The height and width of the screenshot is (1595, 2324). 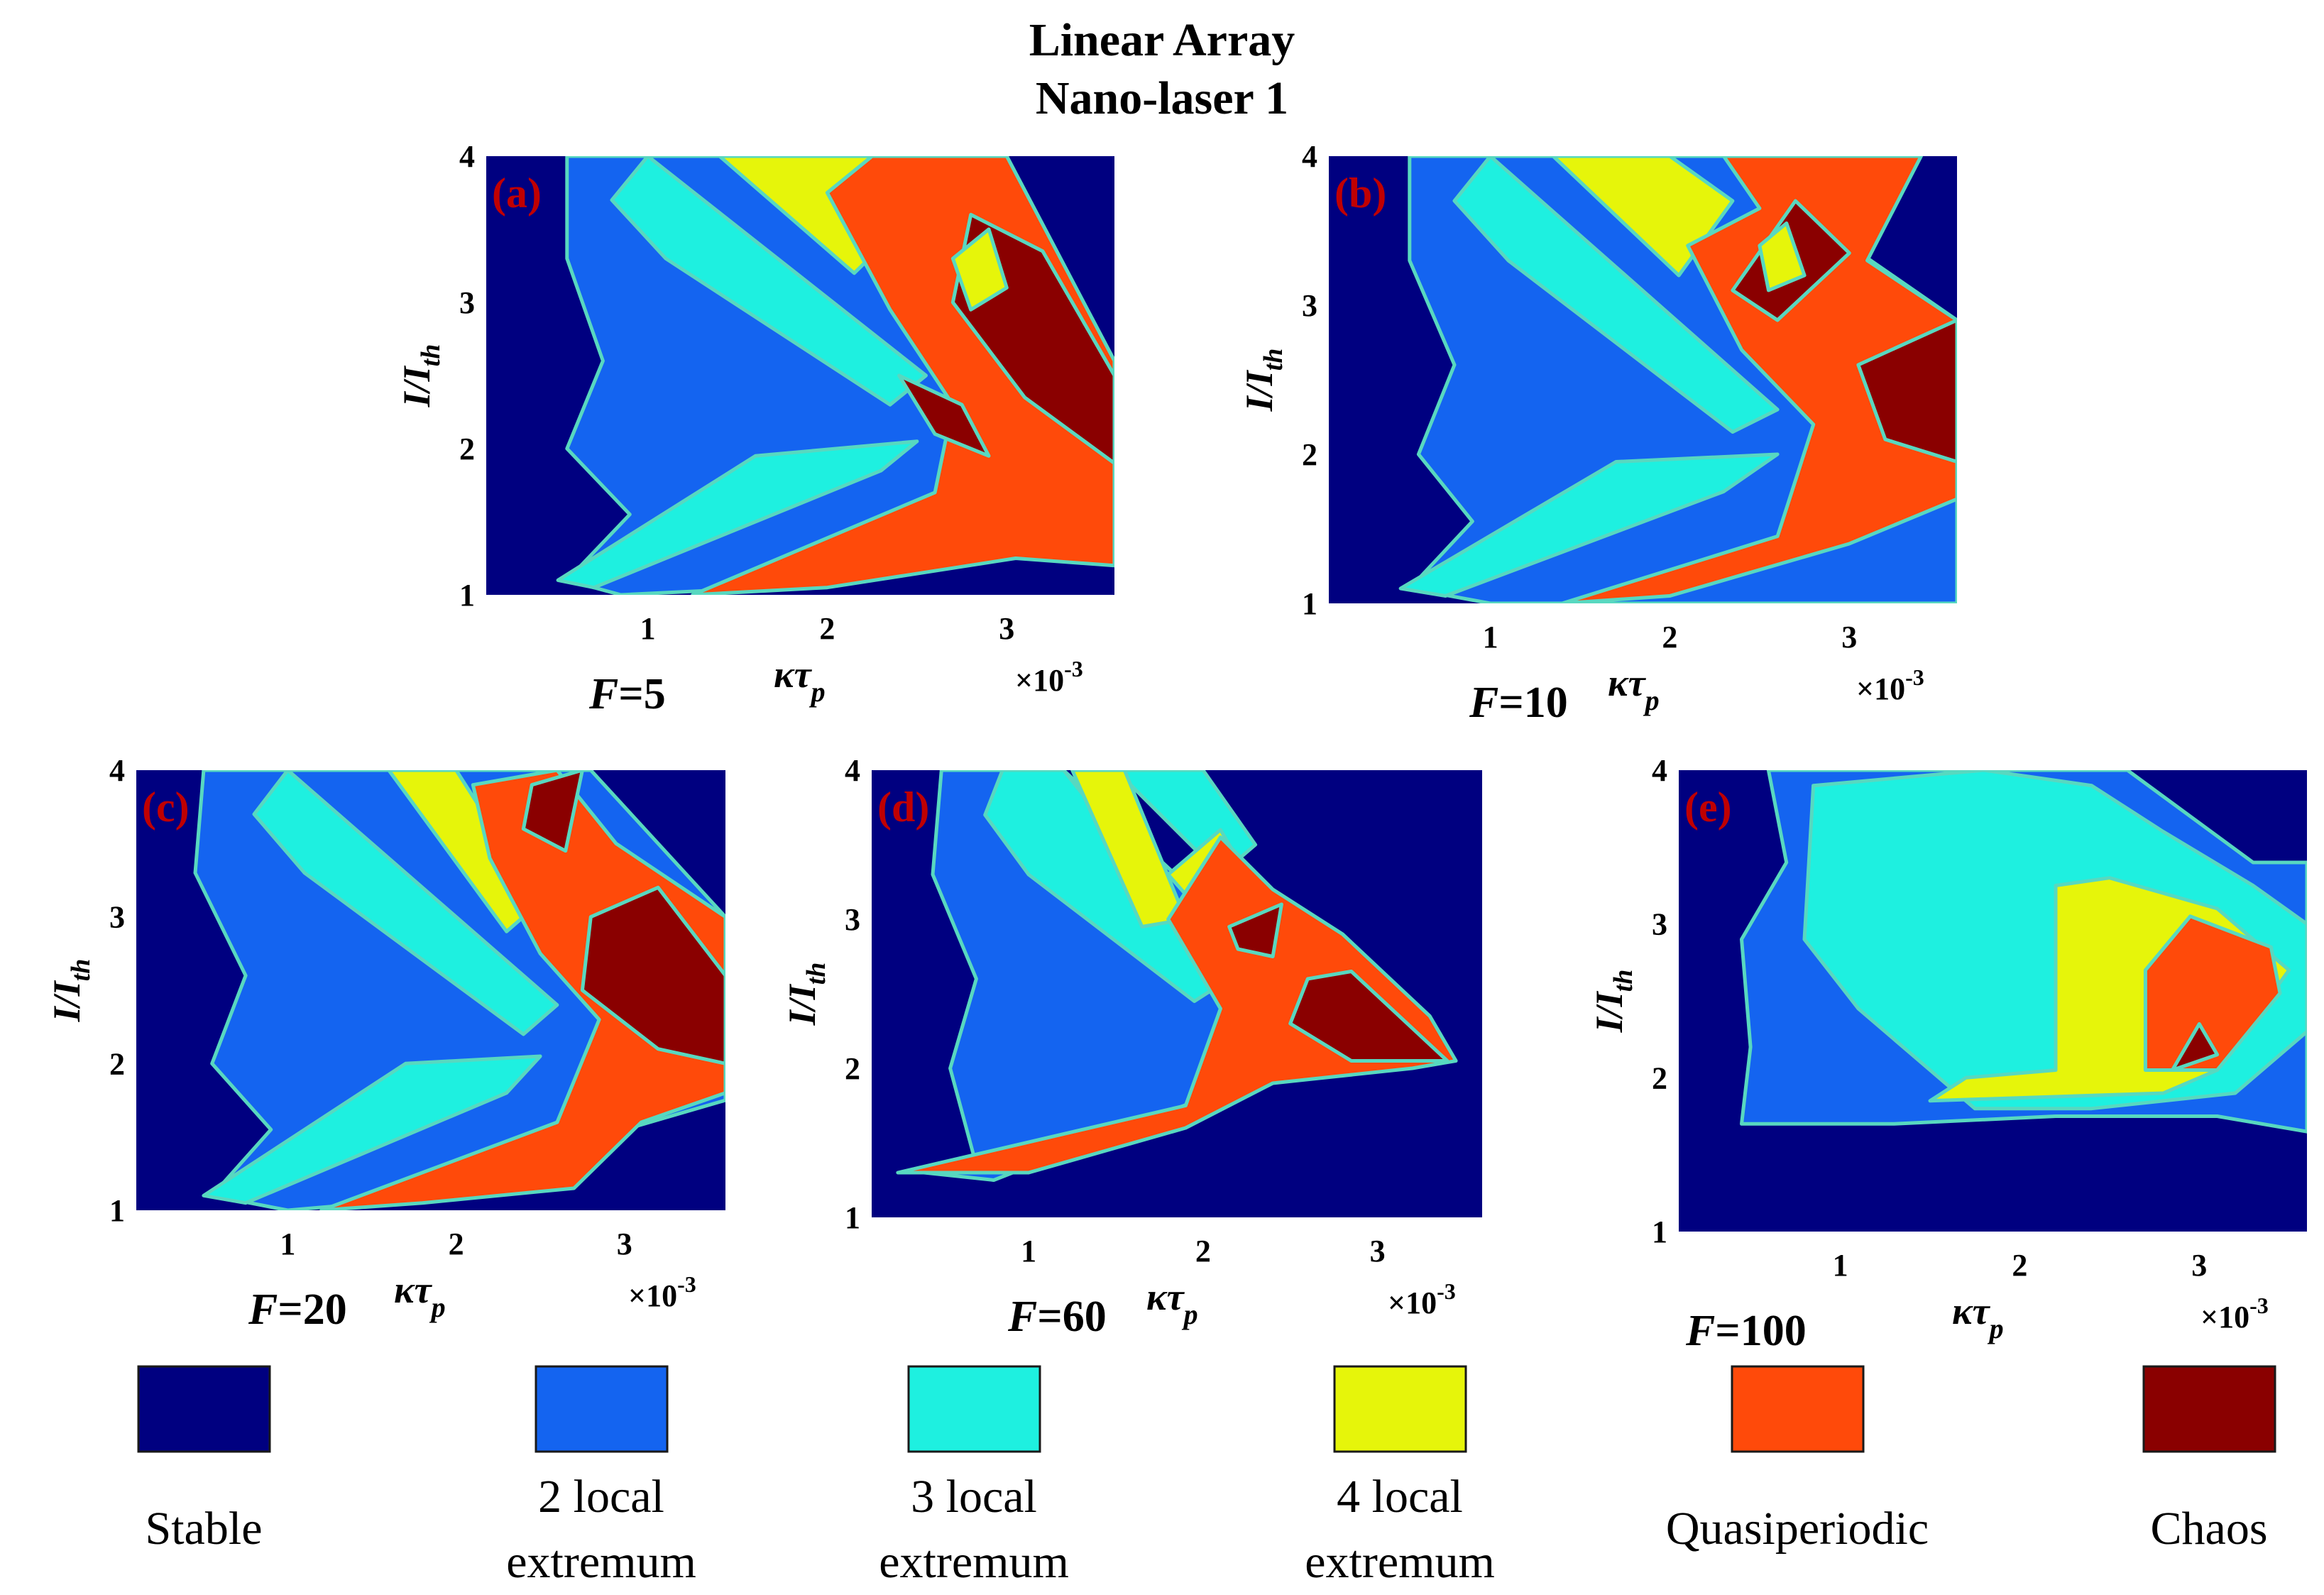 I want to click on panel-letter: (d), so click(x=903, y=807).